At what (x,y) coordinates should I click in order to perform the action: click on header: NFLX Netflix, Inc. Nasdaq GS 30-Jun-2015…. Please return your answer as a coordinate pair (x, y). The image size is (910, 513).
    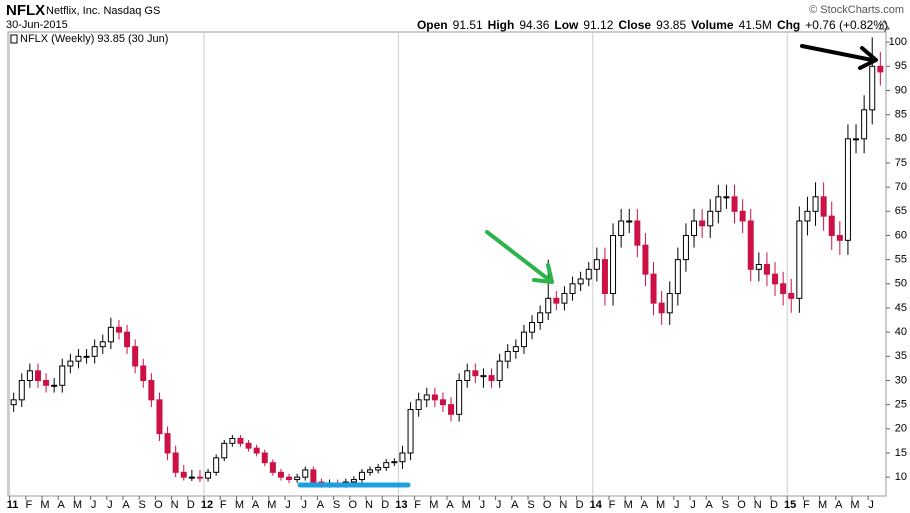
    Looking at the image, I should click on (455, 16).